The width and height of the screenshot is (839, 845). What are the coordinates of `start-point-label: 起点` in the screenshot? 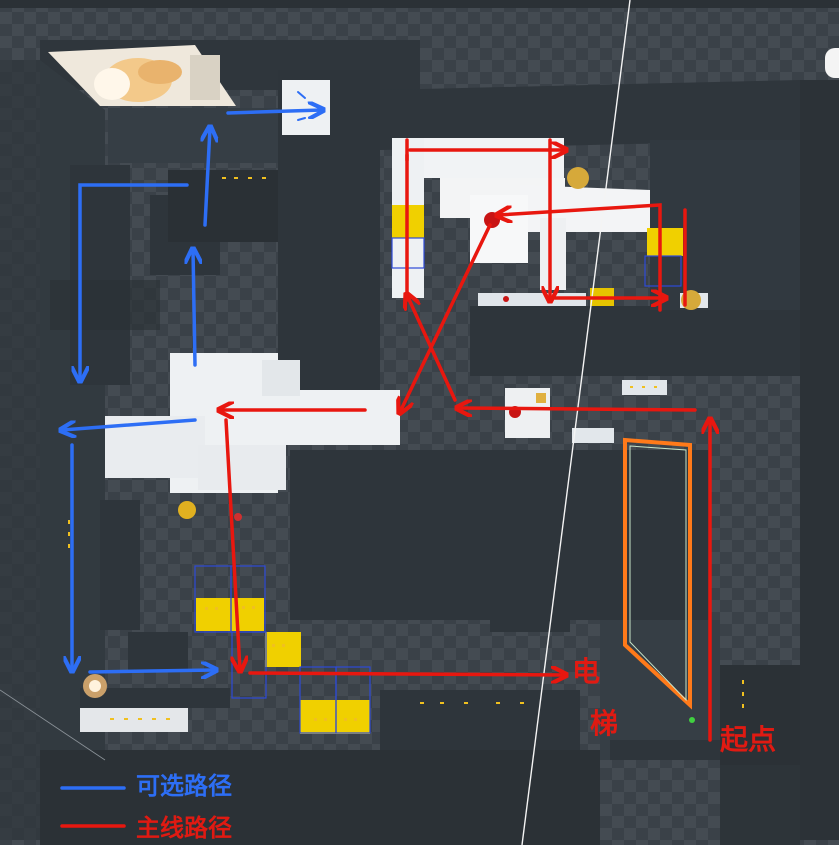 It's located at (748, 739).